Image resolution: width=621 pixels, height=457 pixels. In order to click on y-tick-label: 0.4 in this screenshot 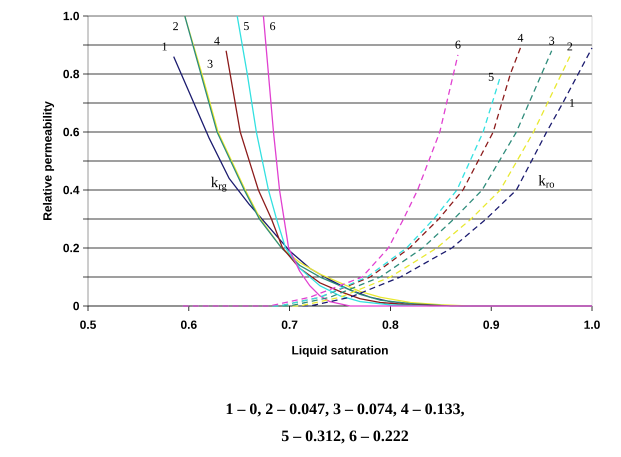, I will do `click(71, 190)`.